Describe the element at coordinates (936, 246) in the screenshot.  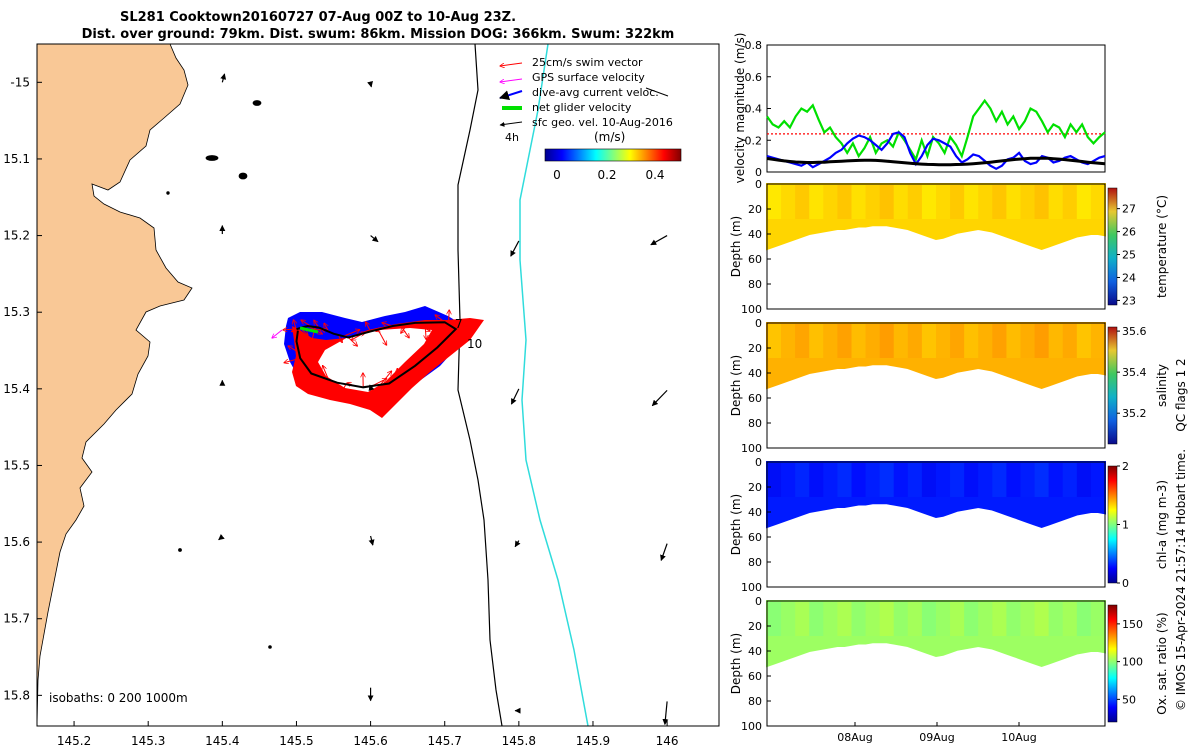
I see `temperature-frame` at that location.